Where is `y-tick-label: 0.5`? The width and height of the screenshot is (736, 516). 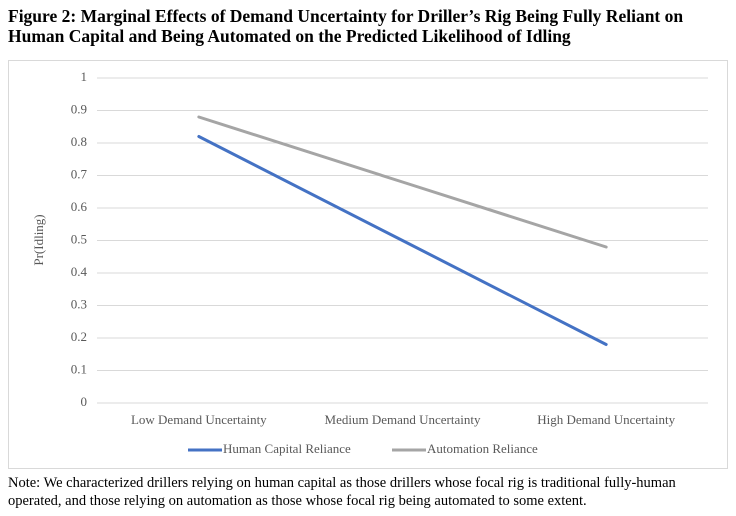
y-tick-label: 0.5 is located at coordinates (79, 238).